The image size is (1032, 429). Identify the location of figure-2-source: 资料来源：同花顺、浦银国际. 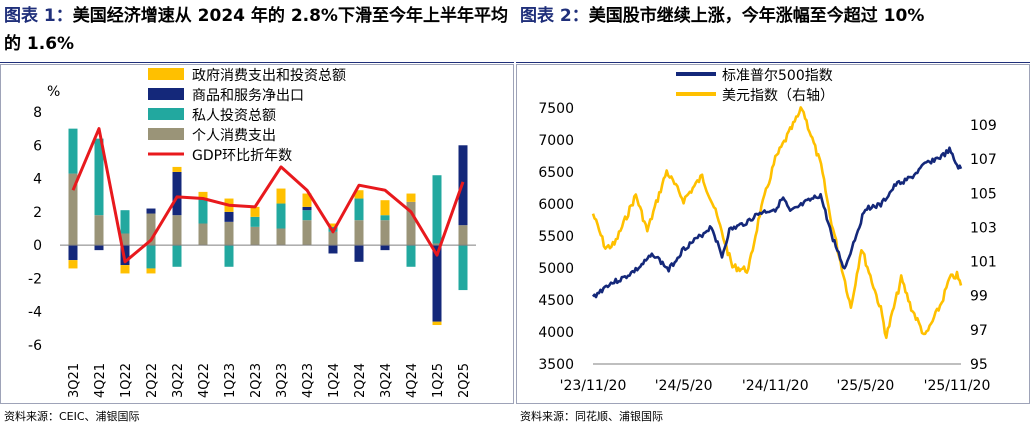
(591, 416).